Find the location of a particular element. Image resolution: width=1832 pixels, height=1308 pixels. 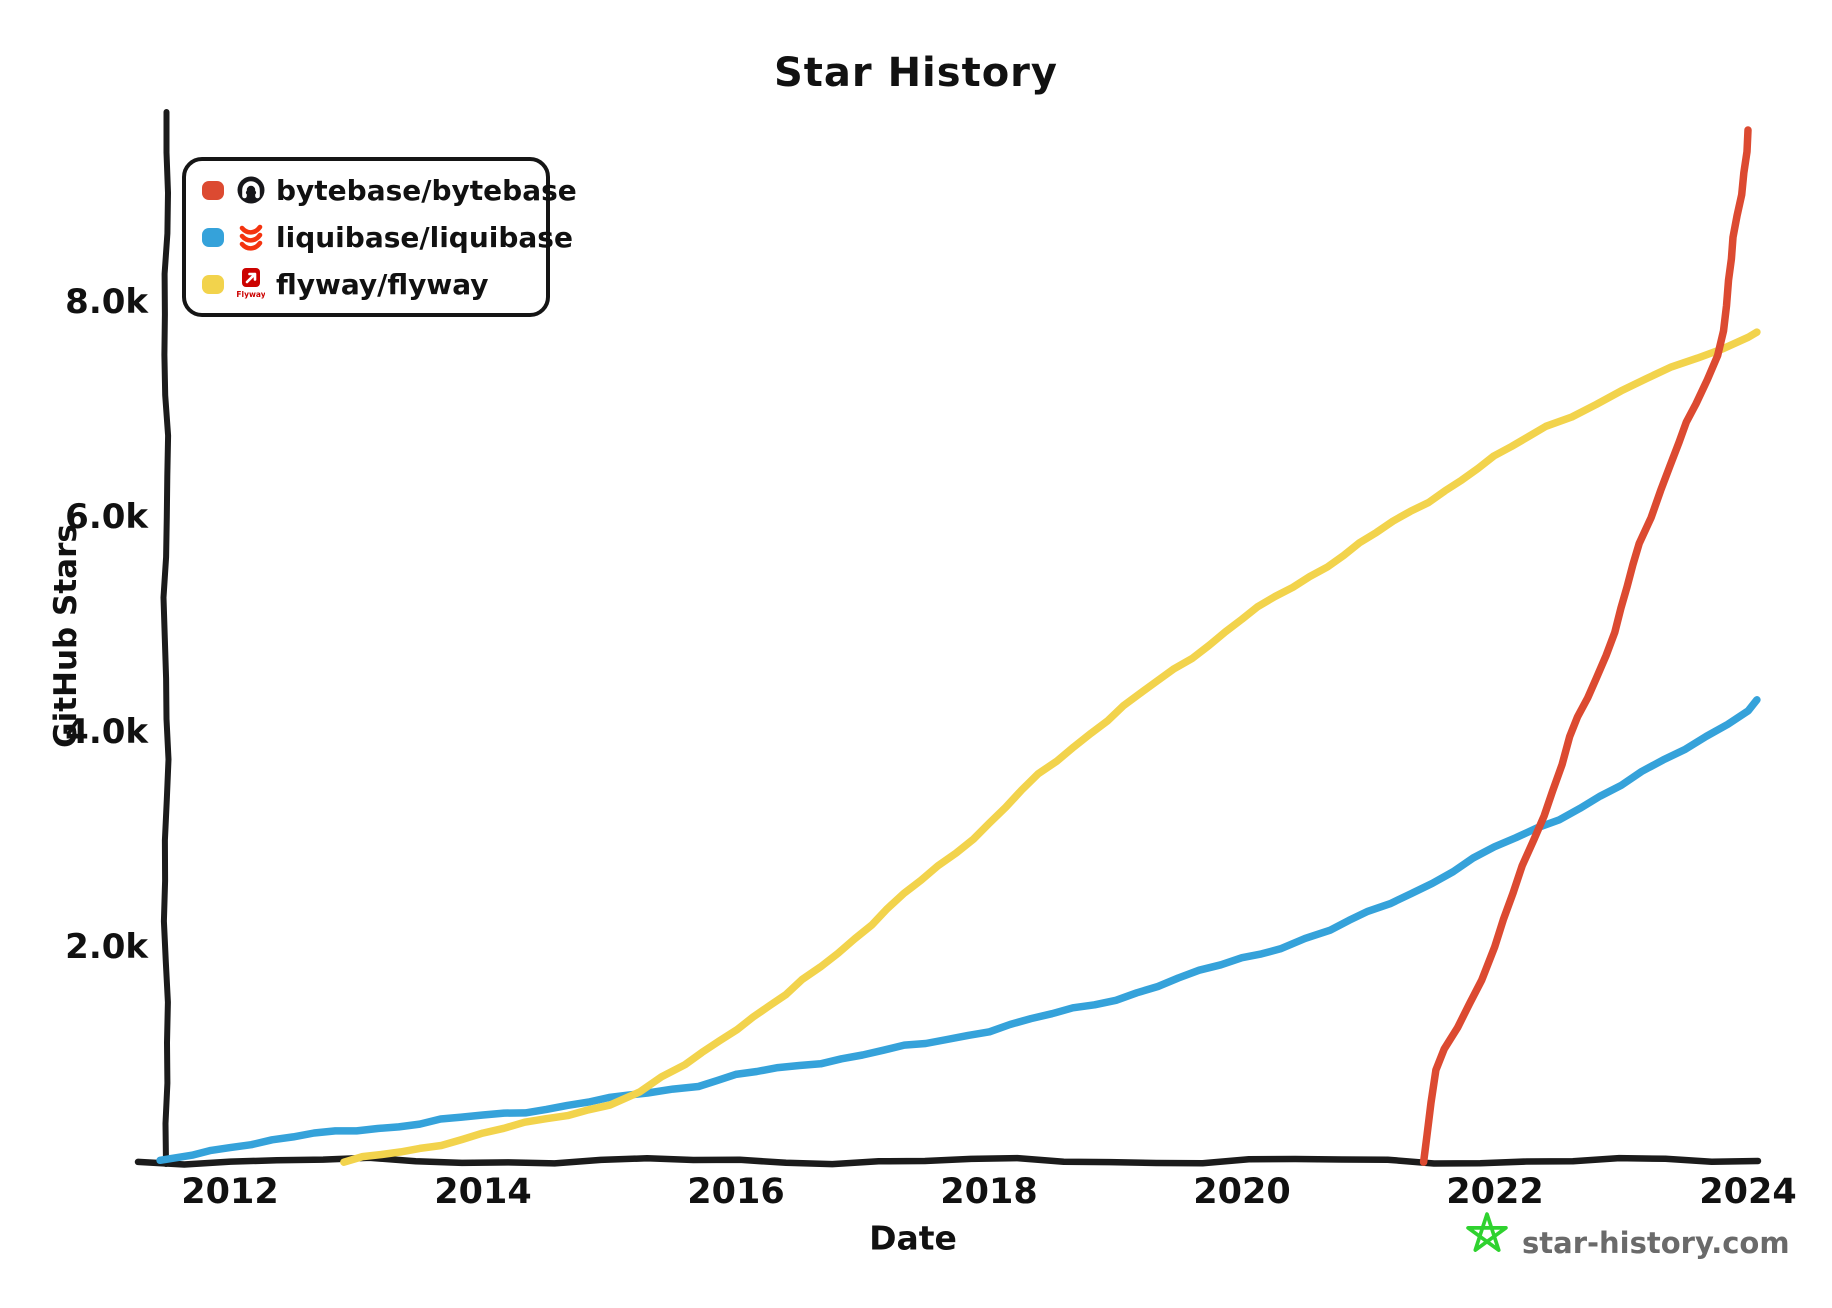

x-axis-title: Date is located at coordinates (913, 1238).